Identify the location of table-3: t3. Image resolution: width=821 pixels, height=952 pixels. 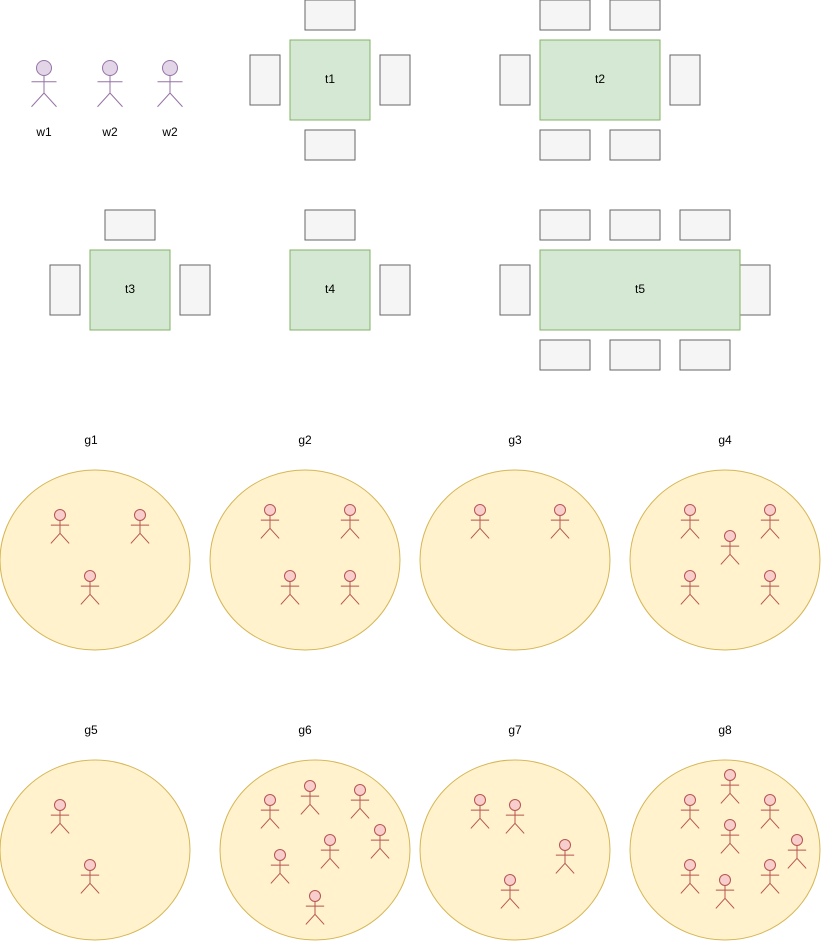
(130, 270).